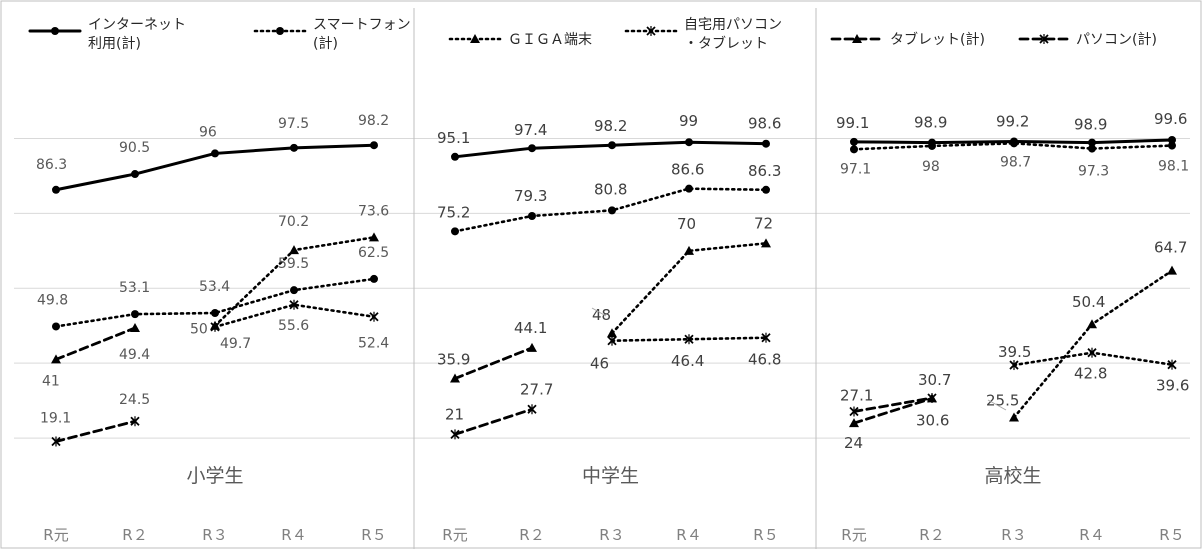  I want to click on data-label: 46, so click(599, 364).